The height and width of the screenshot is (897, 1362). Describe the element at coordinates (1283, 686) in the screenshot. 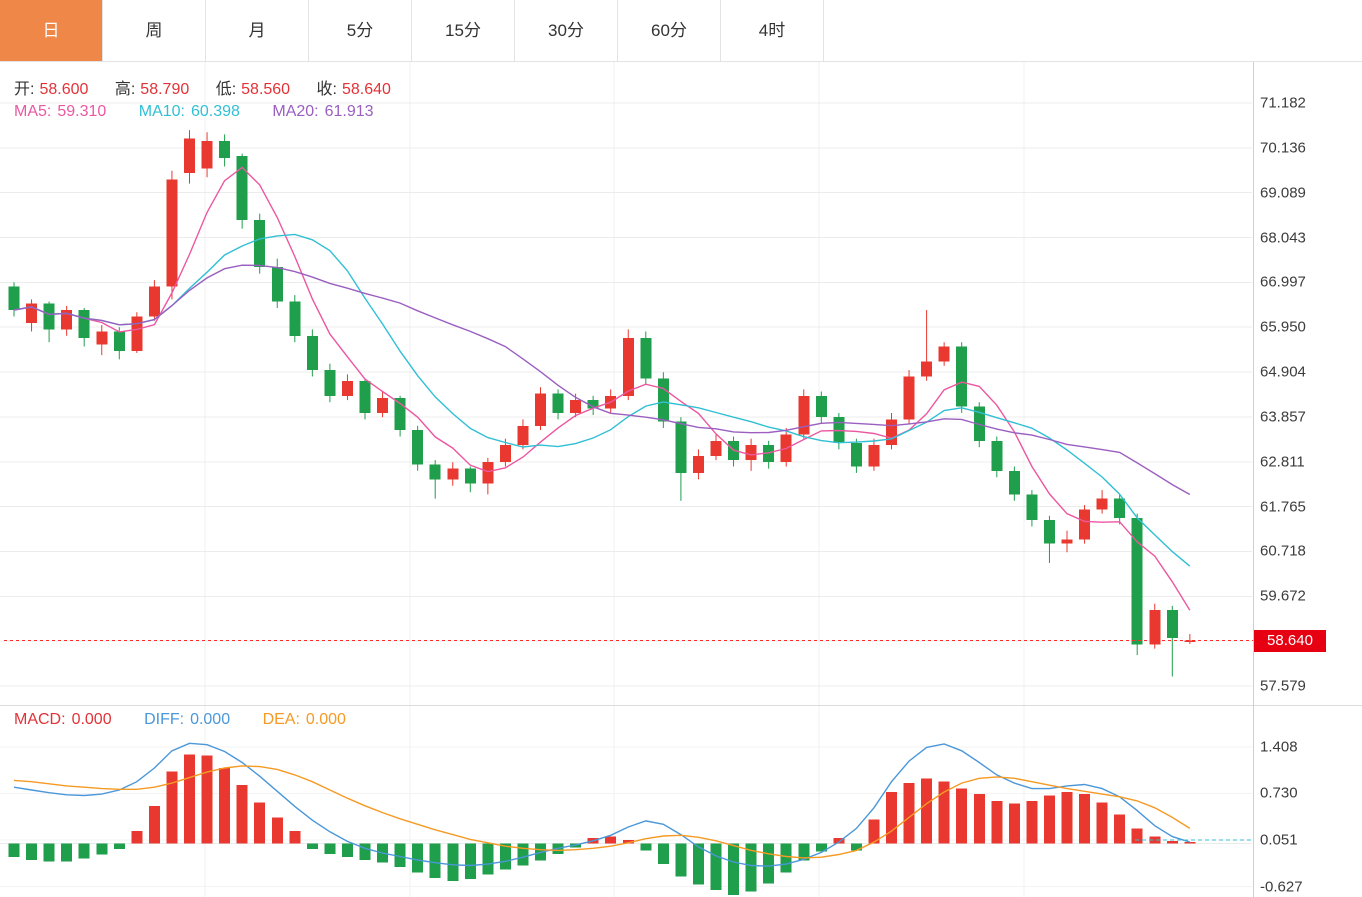

I see `price-tick-label: 57.579` at that location.